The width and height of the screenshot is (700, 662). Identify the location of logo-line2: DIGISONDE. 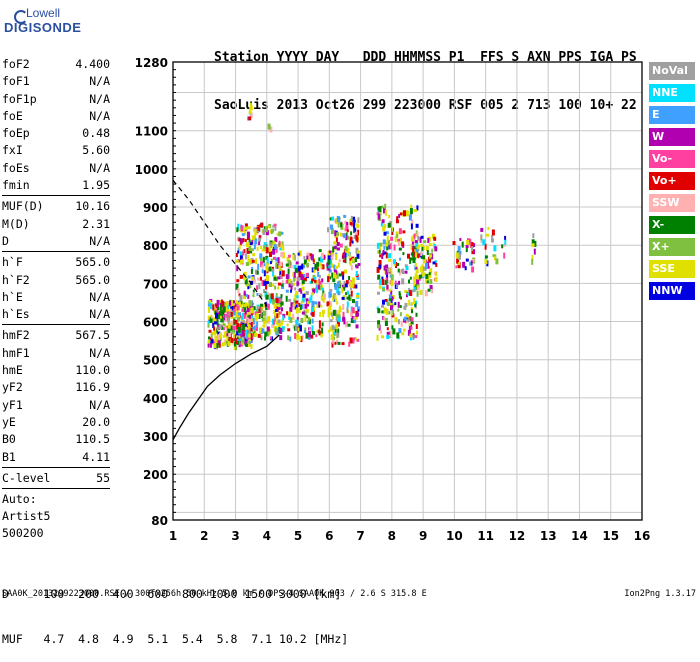
(43, 27).